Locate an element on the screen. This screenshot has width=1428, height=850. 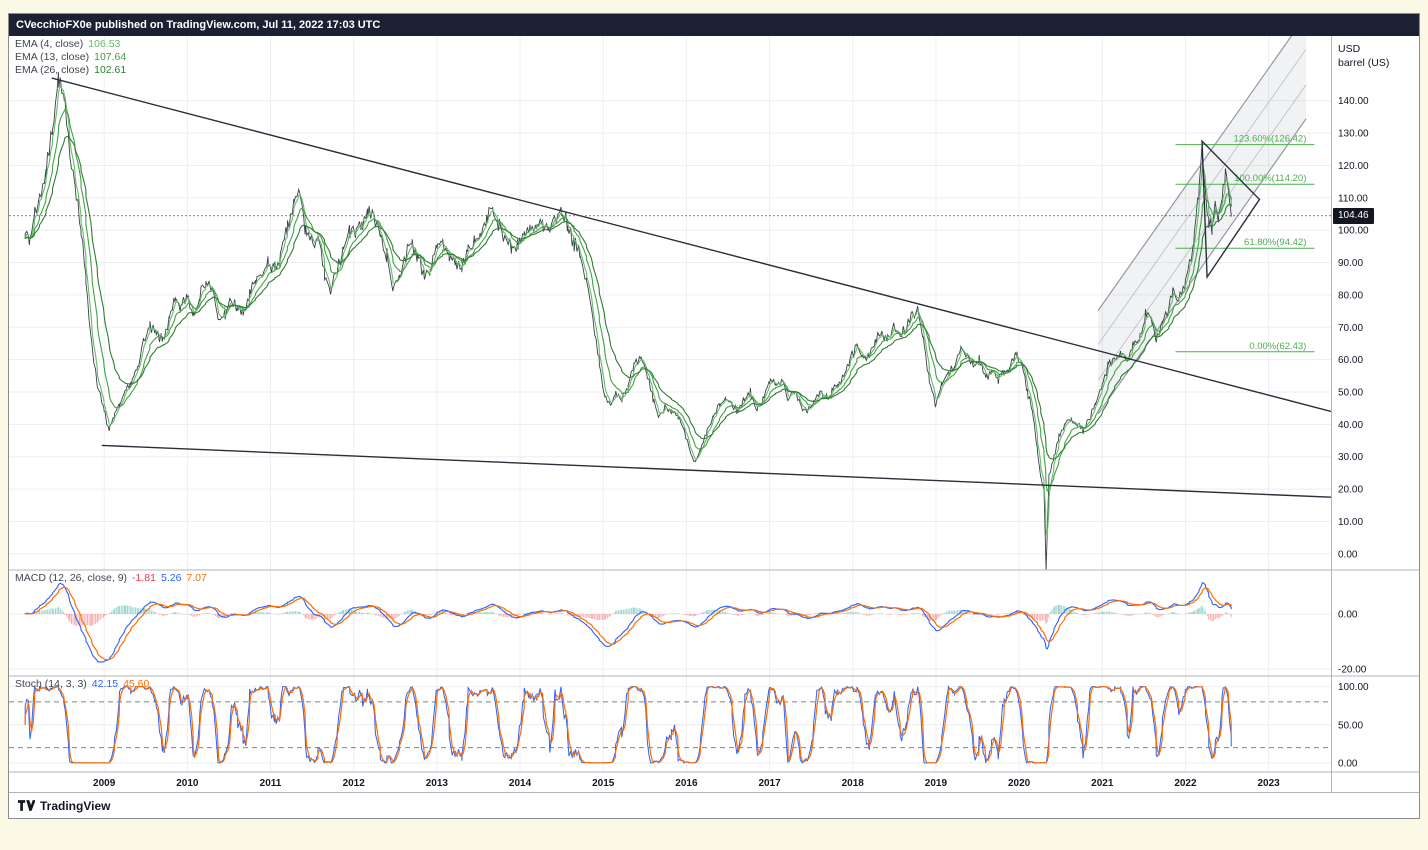
footer-bar: TradingView is located at coordinates (714, 805).